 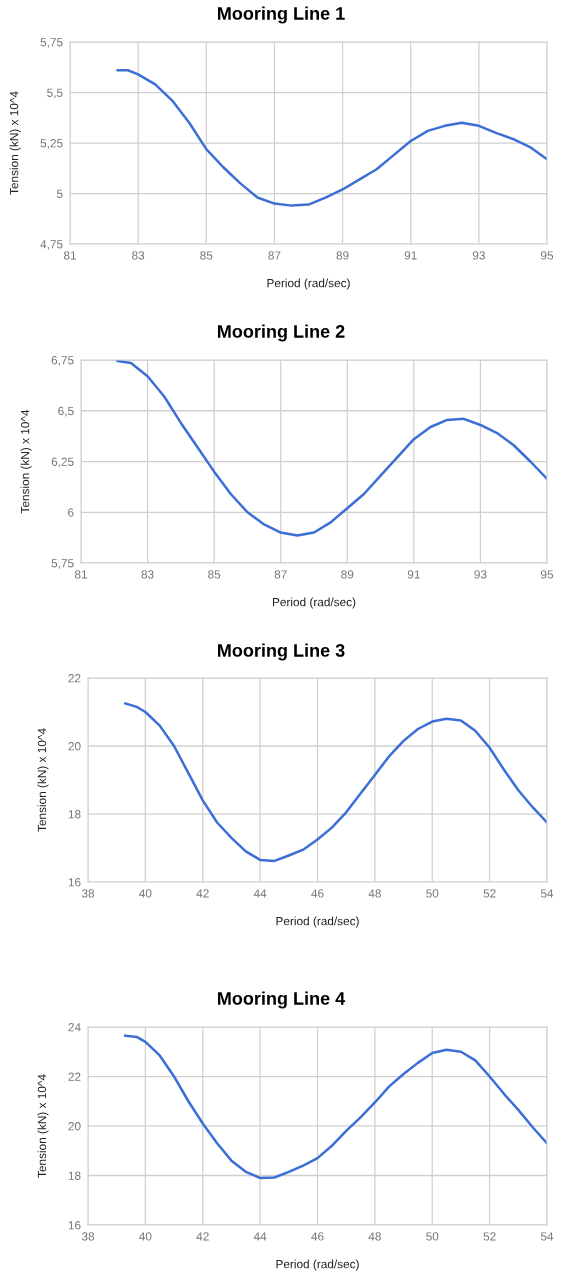 I want to click on chart-title: Mooring Line 4, so click(x=282, y=1000).